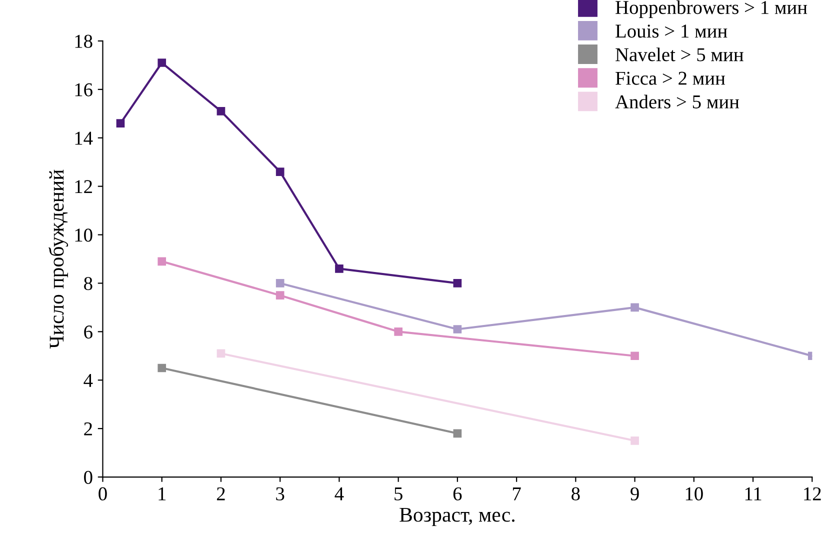 The width and height of the screenshot is (822, 539). I want to click on x-tick-label: 10, so click(694, 493).